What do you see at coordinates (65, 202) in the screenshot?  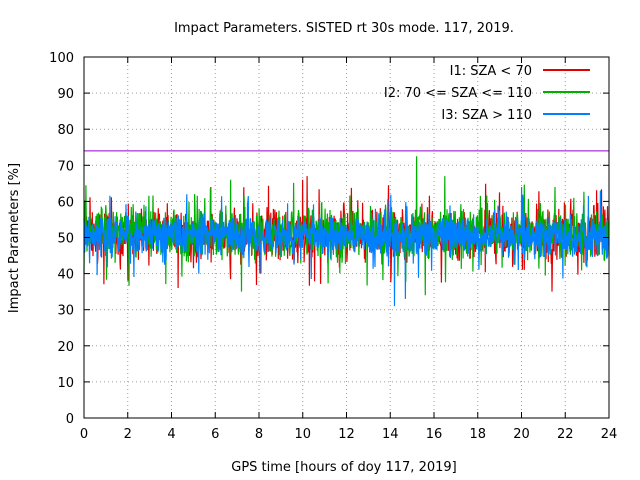 I see `y-tick-label: 60` at bounding box center [65, 202].